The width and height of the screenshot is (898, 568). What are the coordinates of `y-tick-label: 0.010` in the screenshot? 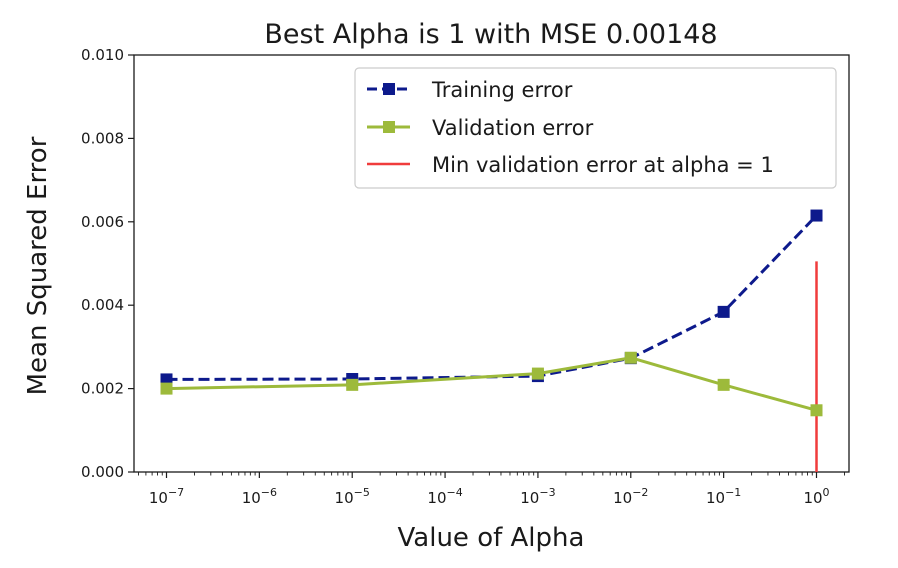 It's located at (102, 55).